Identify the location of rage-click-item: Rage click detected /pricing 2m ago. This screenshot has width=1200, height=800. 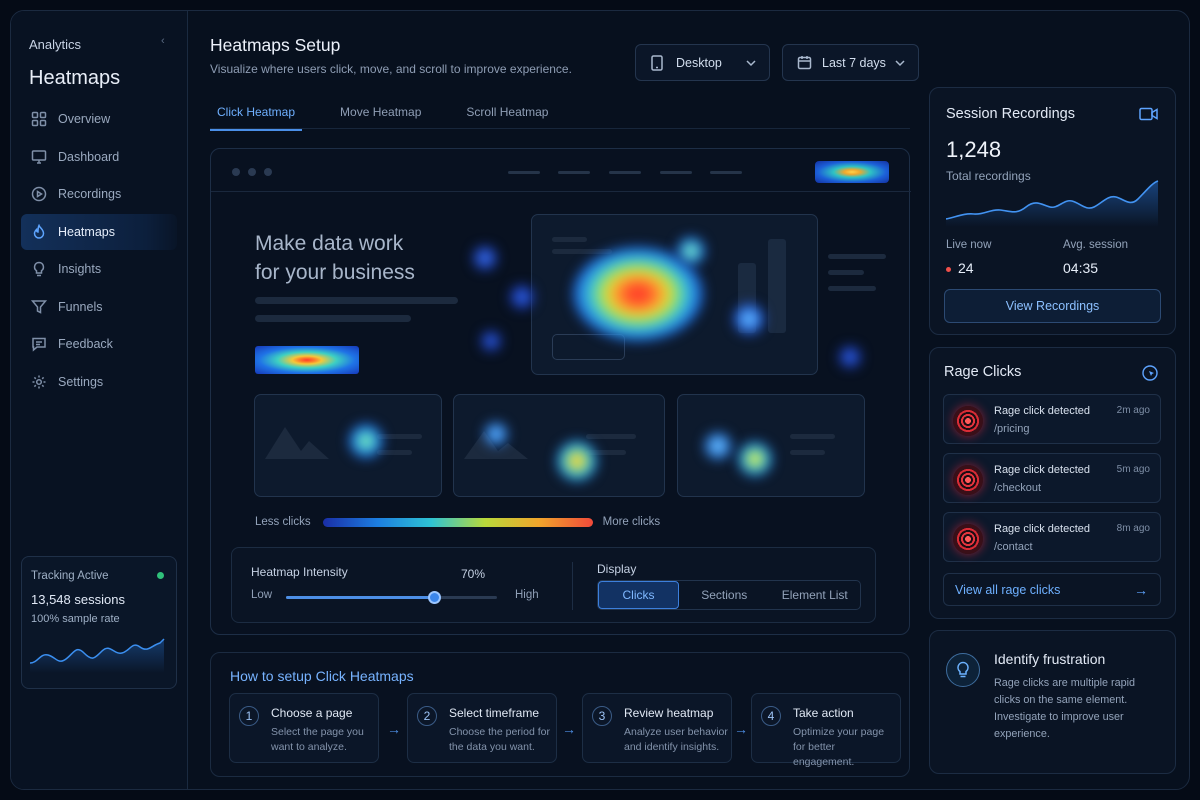
(1052, 419).